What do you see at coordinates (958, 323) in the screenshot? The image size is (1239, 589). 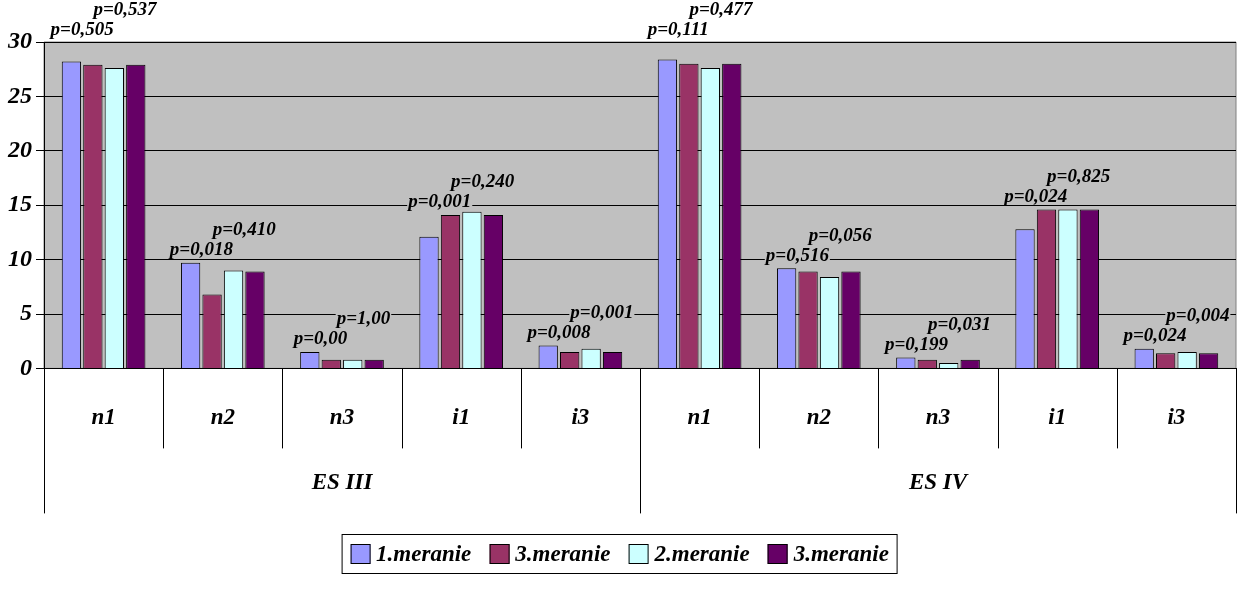 I see `annotation: p=0,031` at bounding box center [958, 323].